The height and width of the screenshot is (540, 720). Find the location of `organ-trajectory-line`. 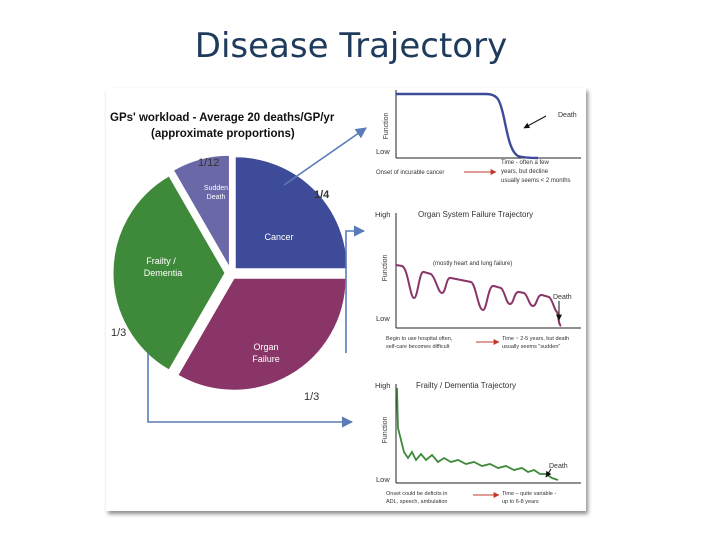

organ-trajectory-line is located at coordinates (478, 295).